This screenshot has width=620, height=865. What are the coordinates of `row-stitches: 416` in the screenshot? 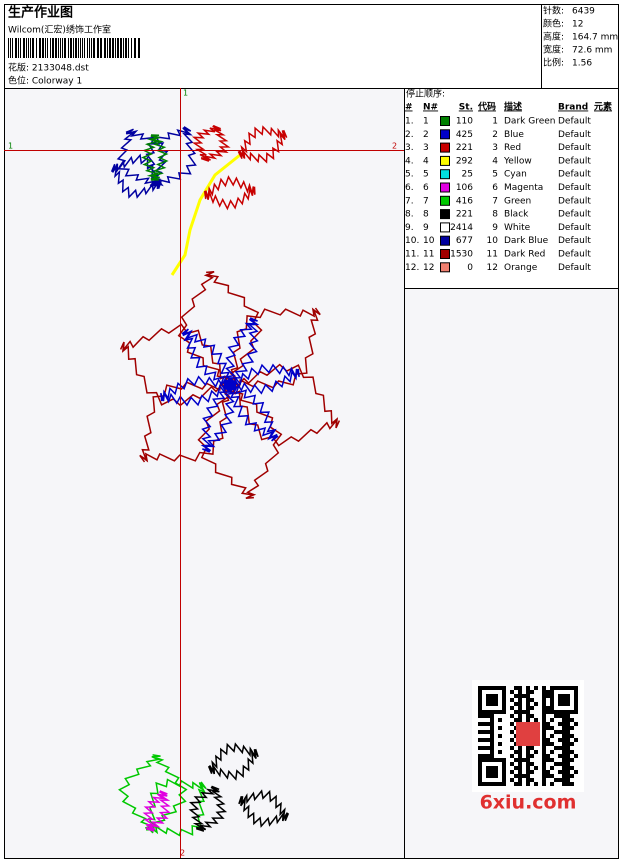 It's located at (464, 201).